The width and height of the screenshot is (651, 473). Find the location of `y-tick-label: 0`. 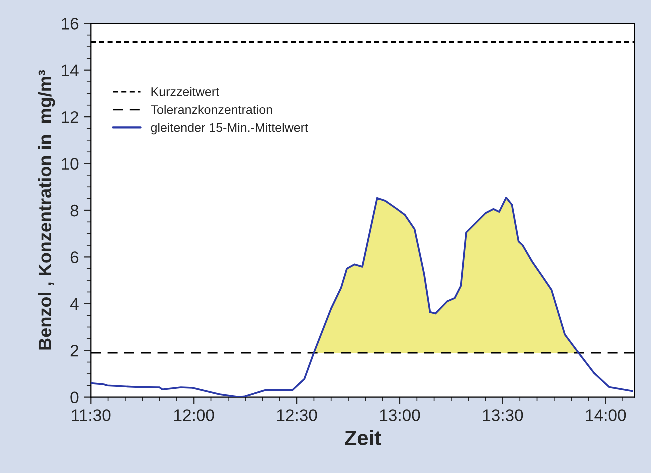

y-tick-label: 0 is located at coordinates (74, 398).